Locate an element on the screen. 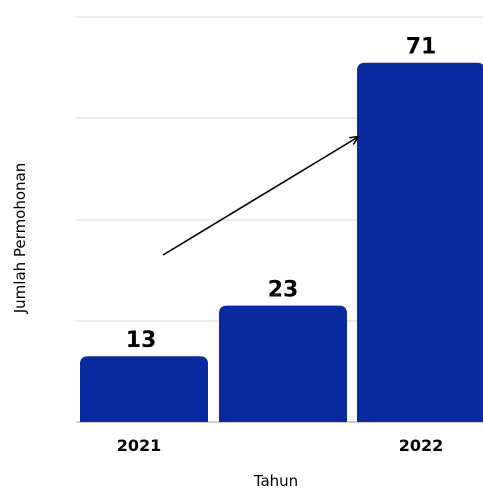  x-tick-label-0: 2021 is located at coordinates (139, 445).